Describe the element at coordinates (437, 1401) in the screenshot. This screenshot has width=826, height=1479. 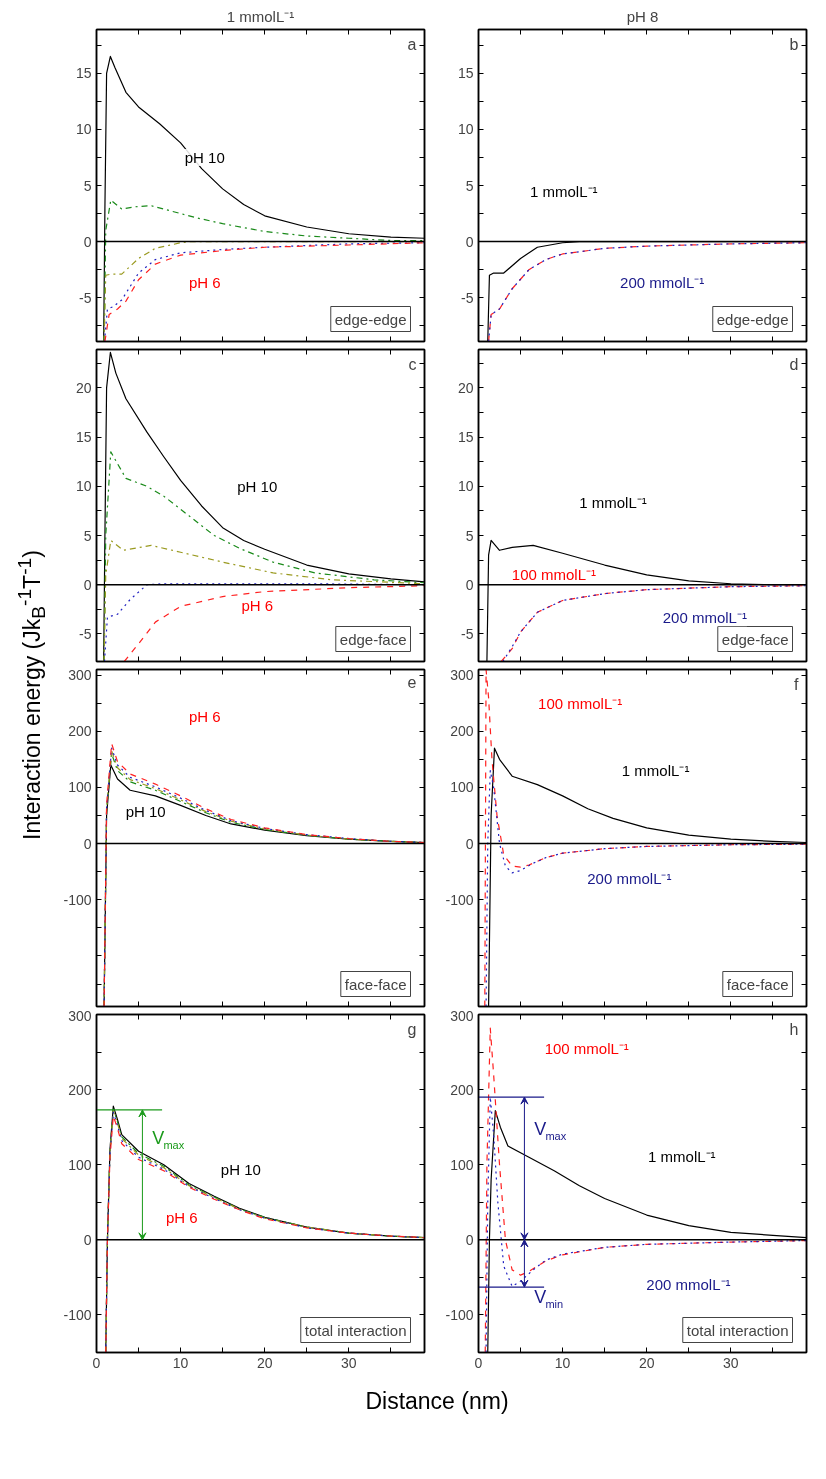
I see `x-axis-title: Distance (nm)` at that location.